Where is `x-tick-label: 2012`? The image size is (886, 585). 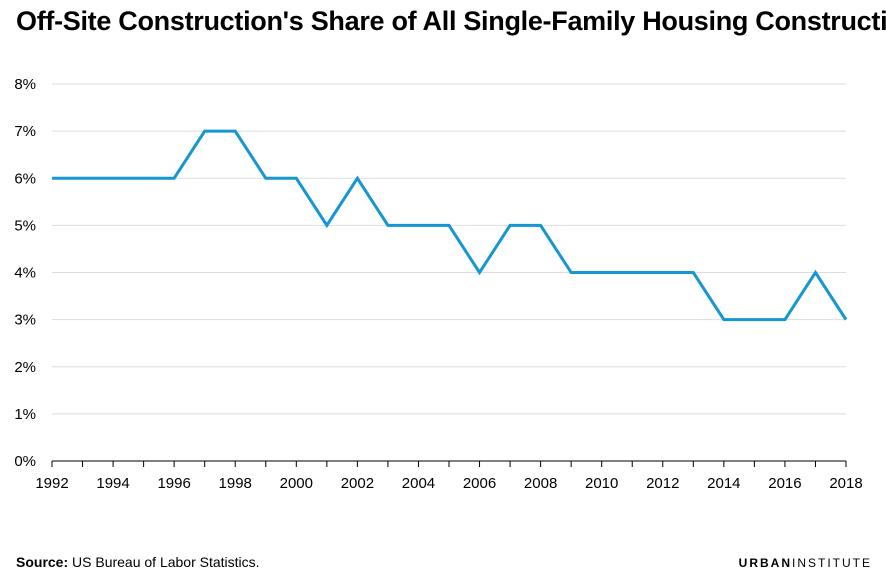
x-tick-label: 2012 is located at coordinates (662, 483).